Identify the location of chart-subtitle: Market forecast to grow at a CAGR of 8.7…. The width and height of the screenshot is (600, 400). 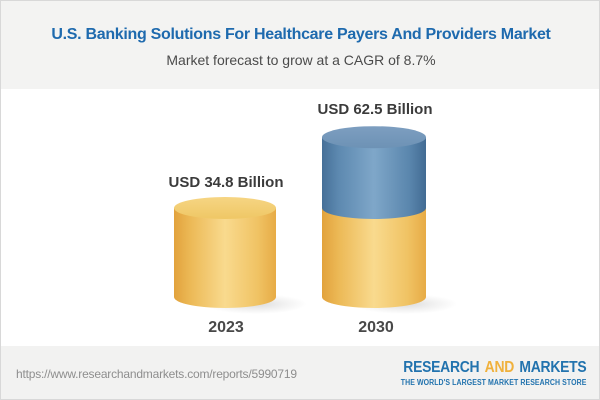
(301, 60).